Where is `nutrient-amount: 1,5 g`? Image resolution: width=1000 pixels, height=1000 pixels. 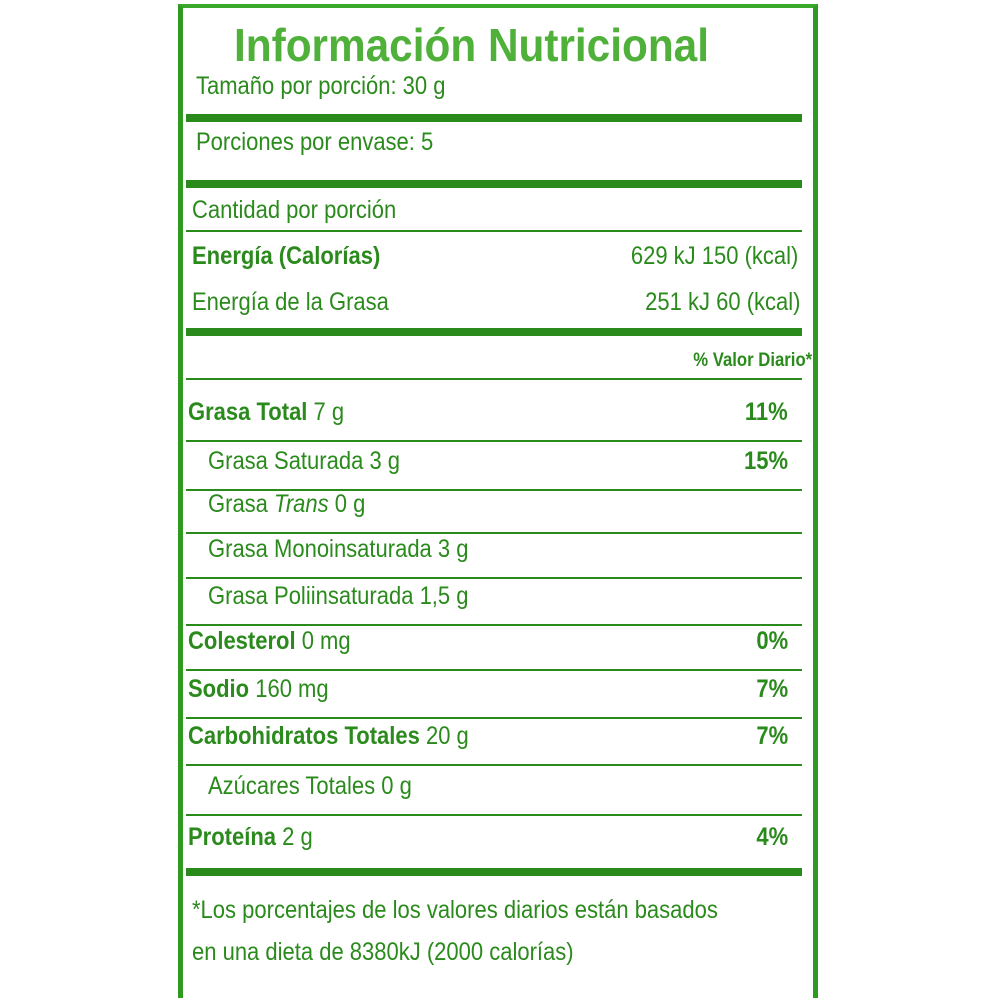 nutrient-amount: 1,5 g is located at coordinates (444, 596).